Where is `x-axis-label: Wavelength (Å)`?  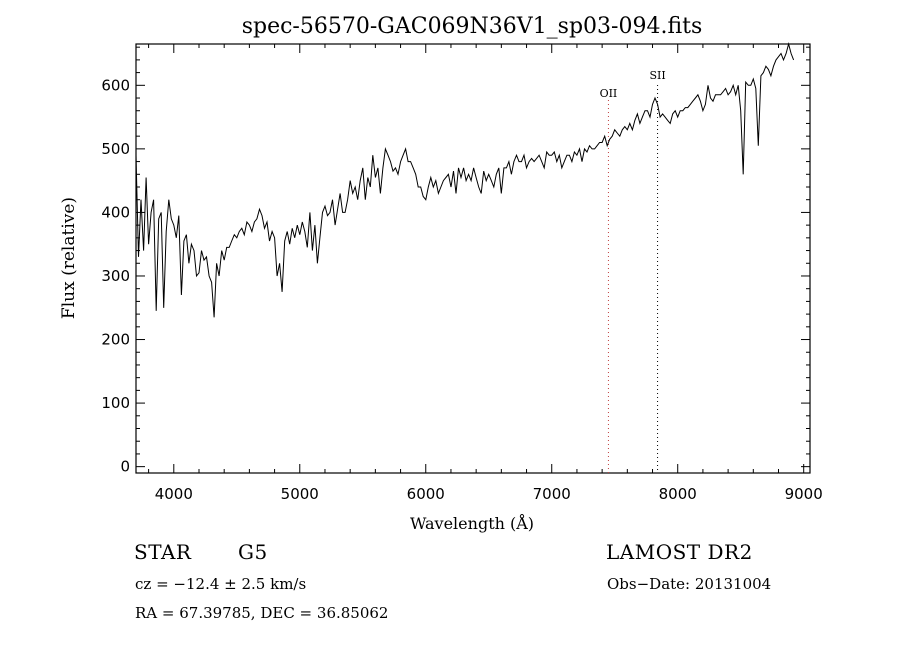
x-axis-label: Wavelength (Å) is located at coordinates (472, 523).